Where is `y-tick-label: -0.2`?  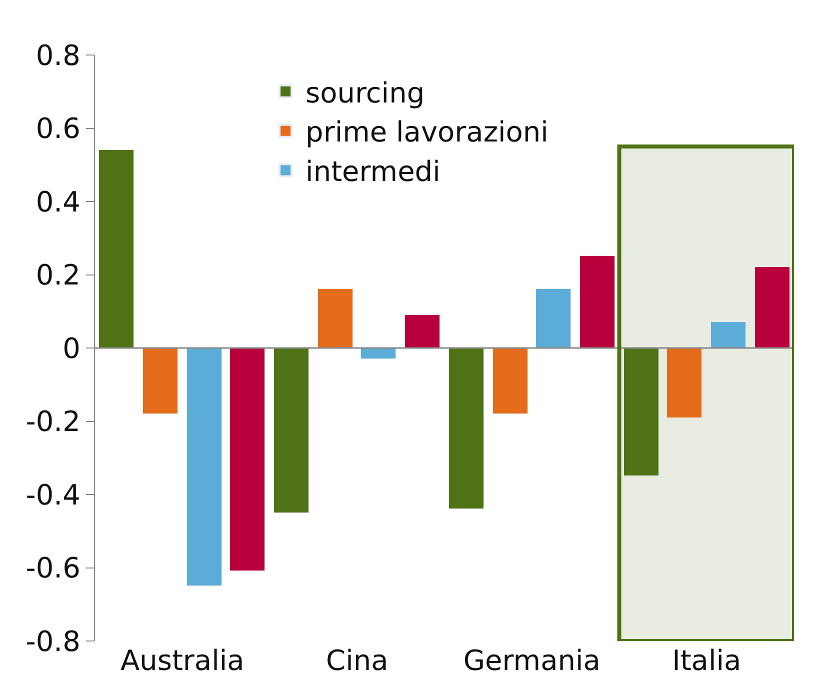
y-tick-label: -0.2 is located at coordinates (53, 421).